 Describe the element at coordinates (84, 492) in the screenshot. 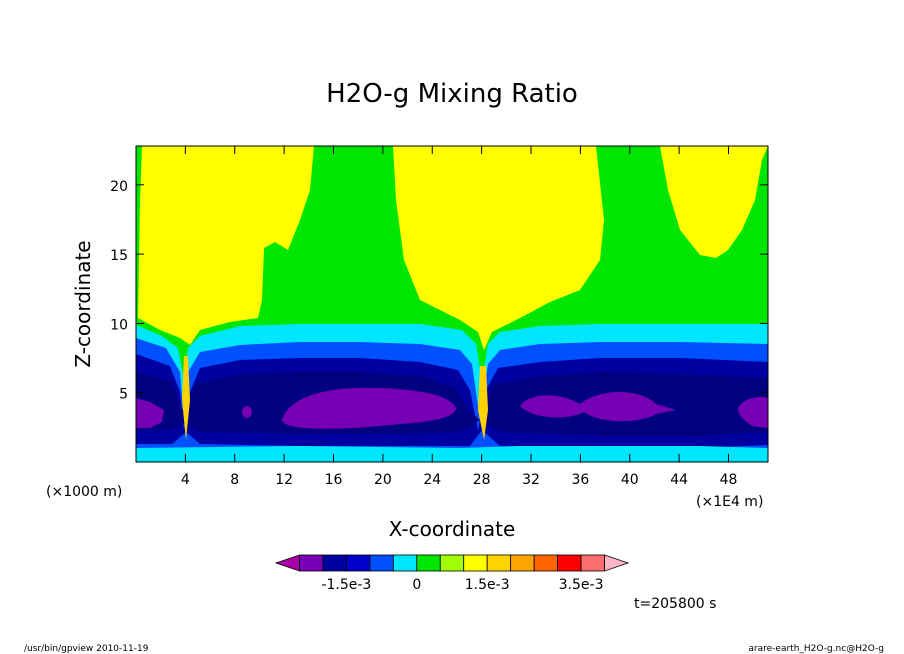

I see `x-unit-left: (×1000 m)` at that location.